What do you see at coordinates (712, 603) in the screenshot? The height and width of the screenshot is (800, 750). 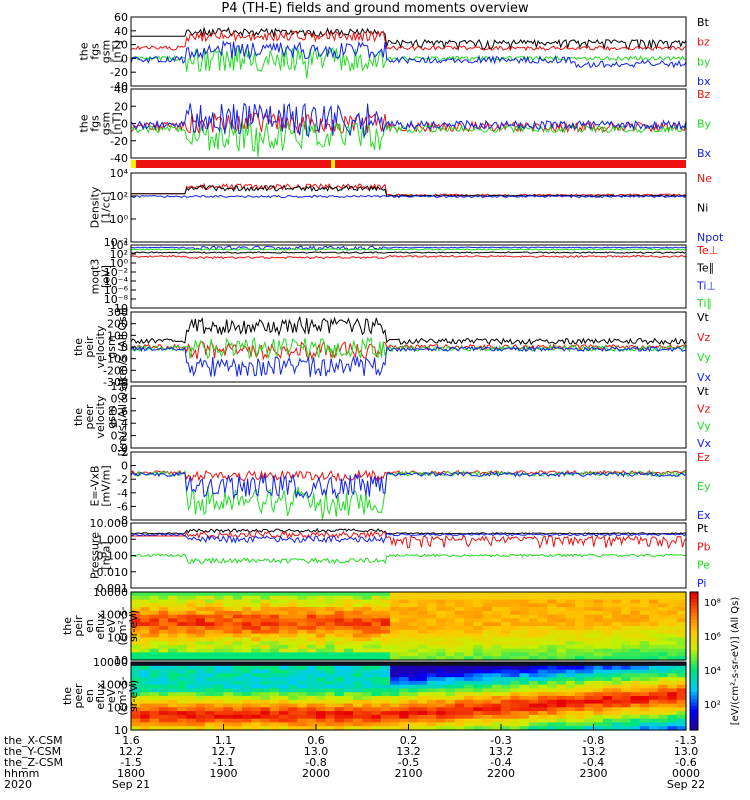 I see `colorbar-tick-label: 10⁸` at bounding box center [712, 603].